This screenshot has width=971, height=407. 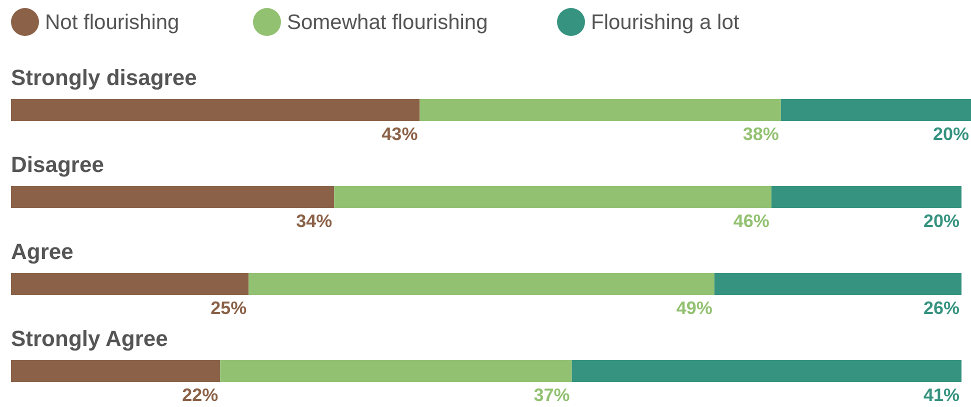 I want to click on data-label: 26%, so click(x=941, y=308).